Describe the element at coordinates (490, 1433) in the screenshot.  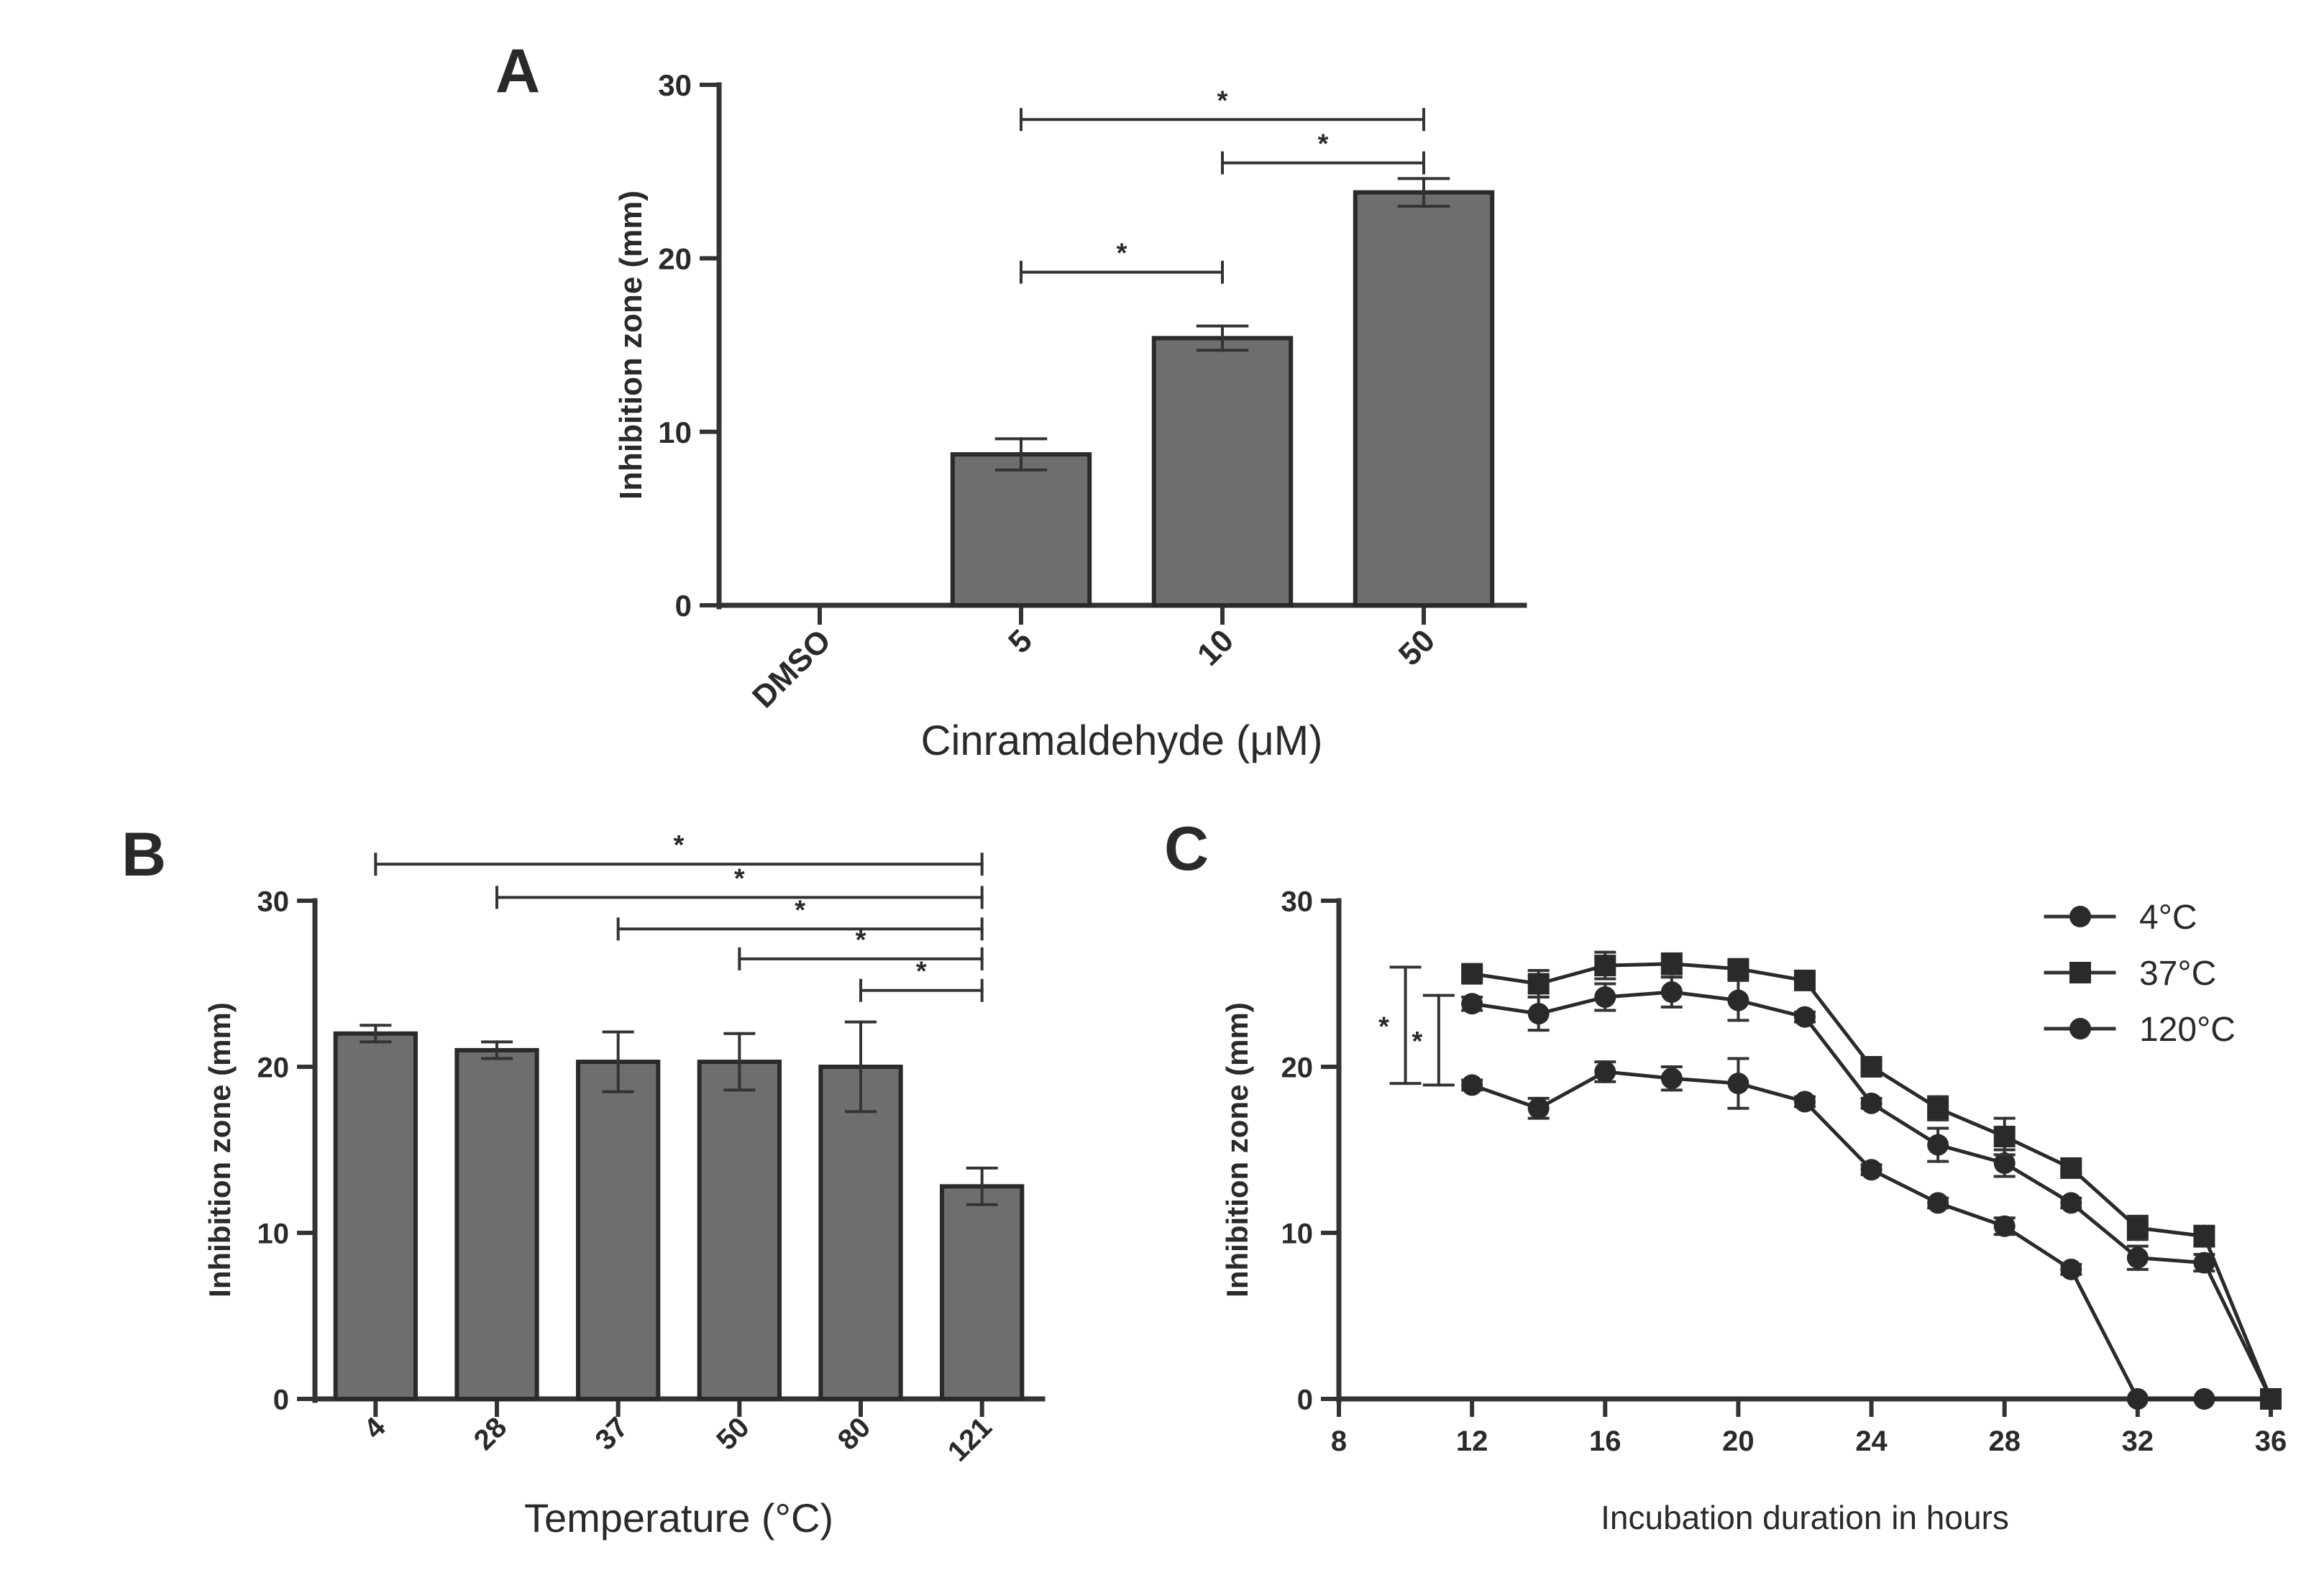
I see `x-tick-label: 28` at that location.